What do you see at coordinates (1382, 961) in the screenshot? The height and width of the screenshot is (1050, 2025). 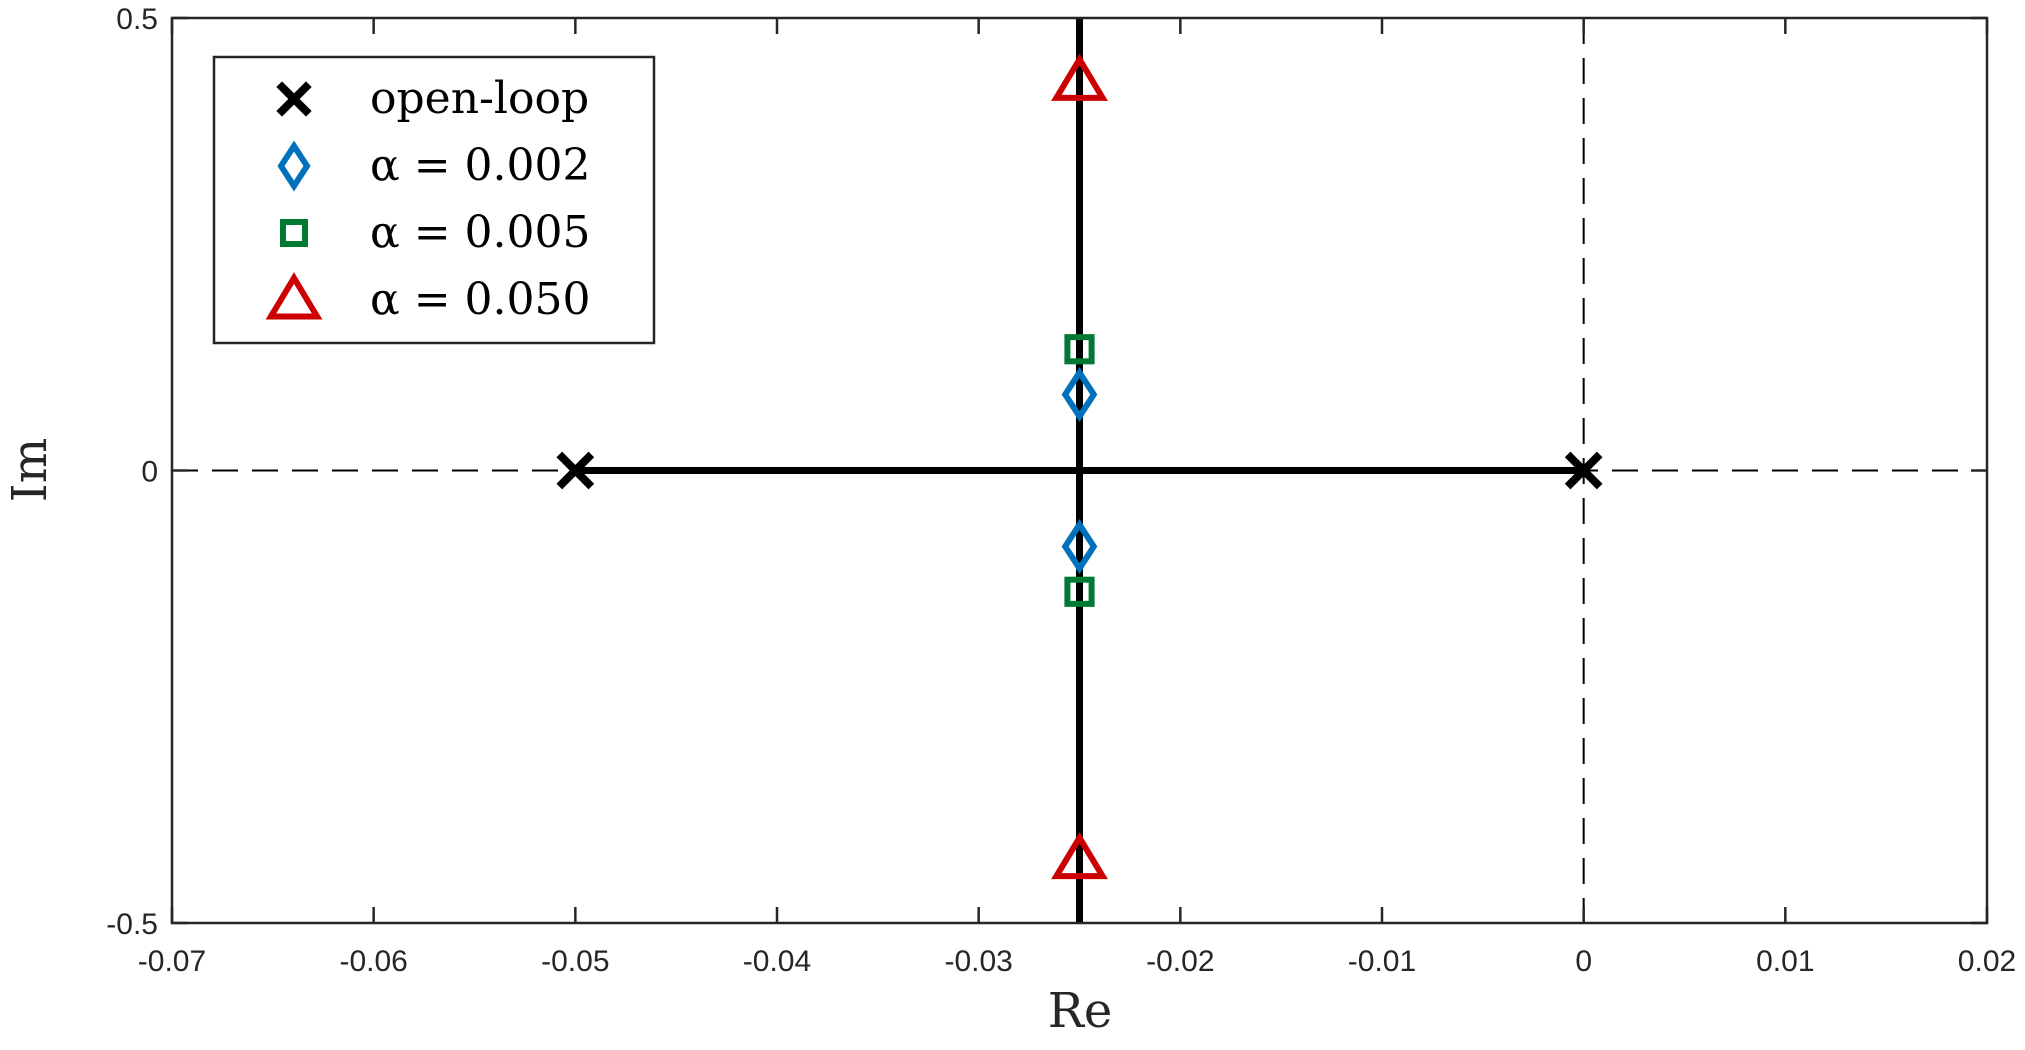 I see `x-tick-label: -0.01` at bounding box center [1382, 961].